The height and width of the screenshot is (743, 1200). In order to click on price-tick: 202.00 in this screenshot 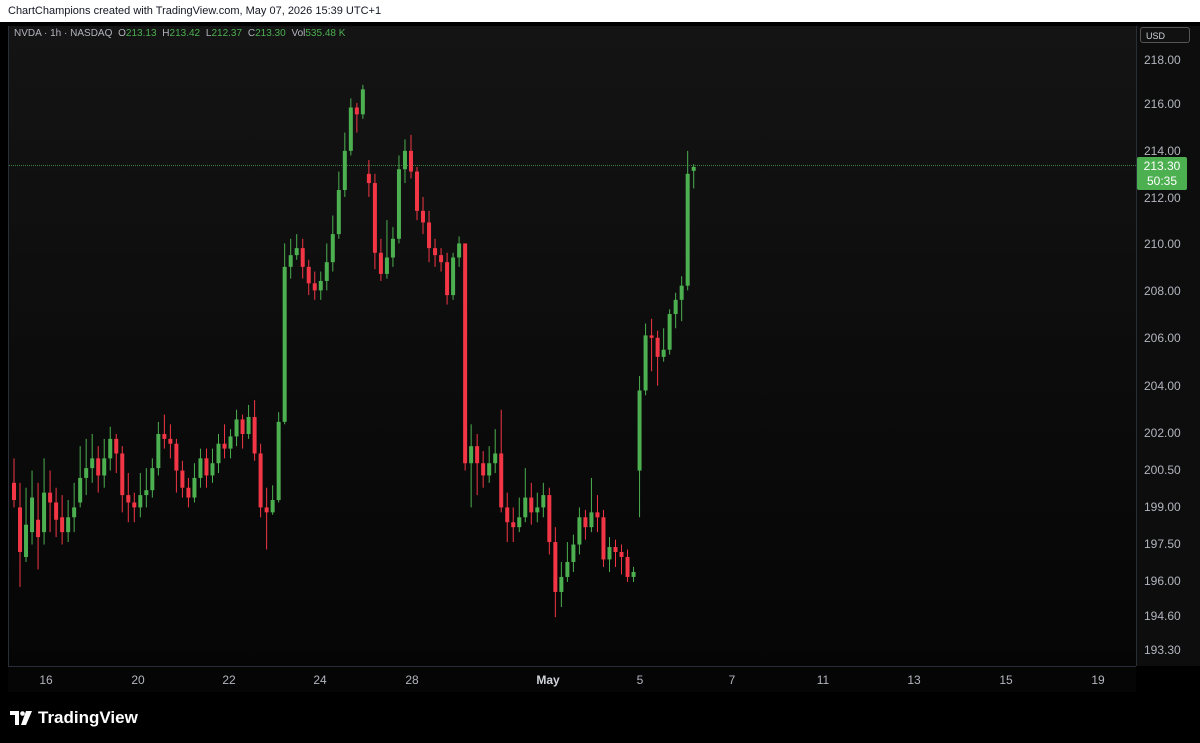, I will do `click(1162, 433)`.